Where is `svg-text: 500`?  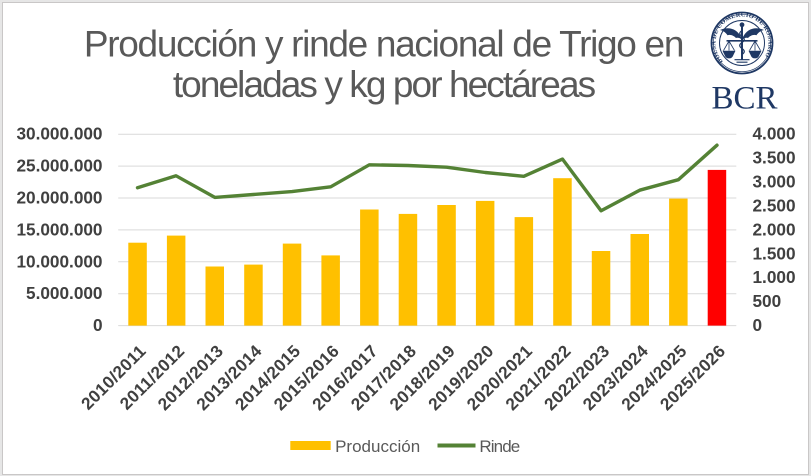
svg-text: 500 is located at coordinates (767, 301).